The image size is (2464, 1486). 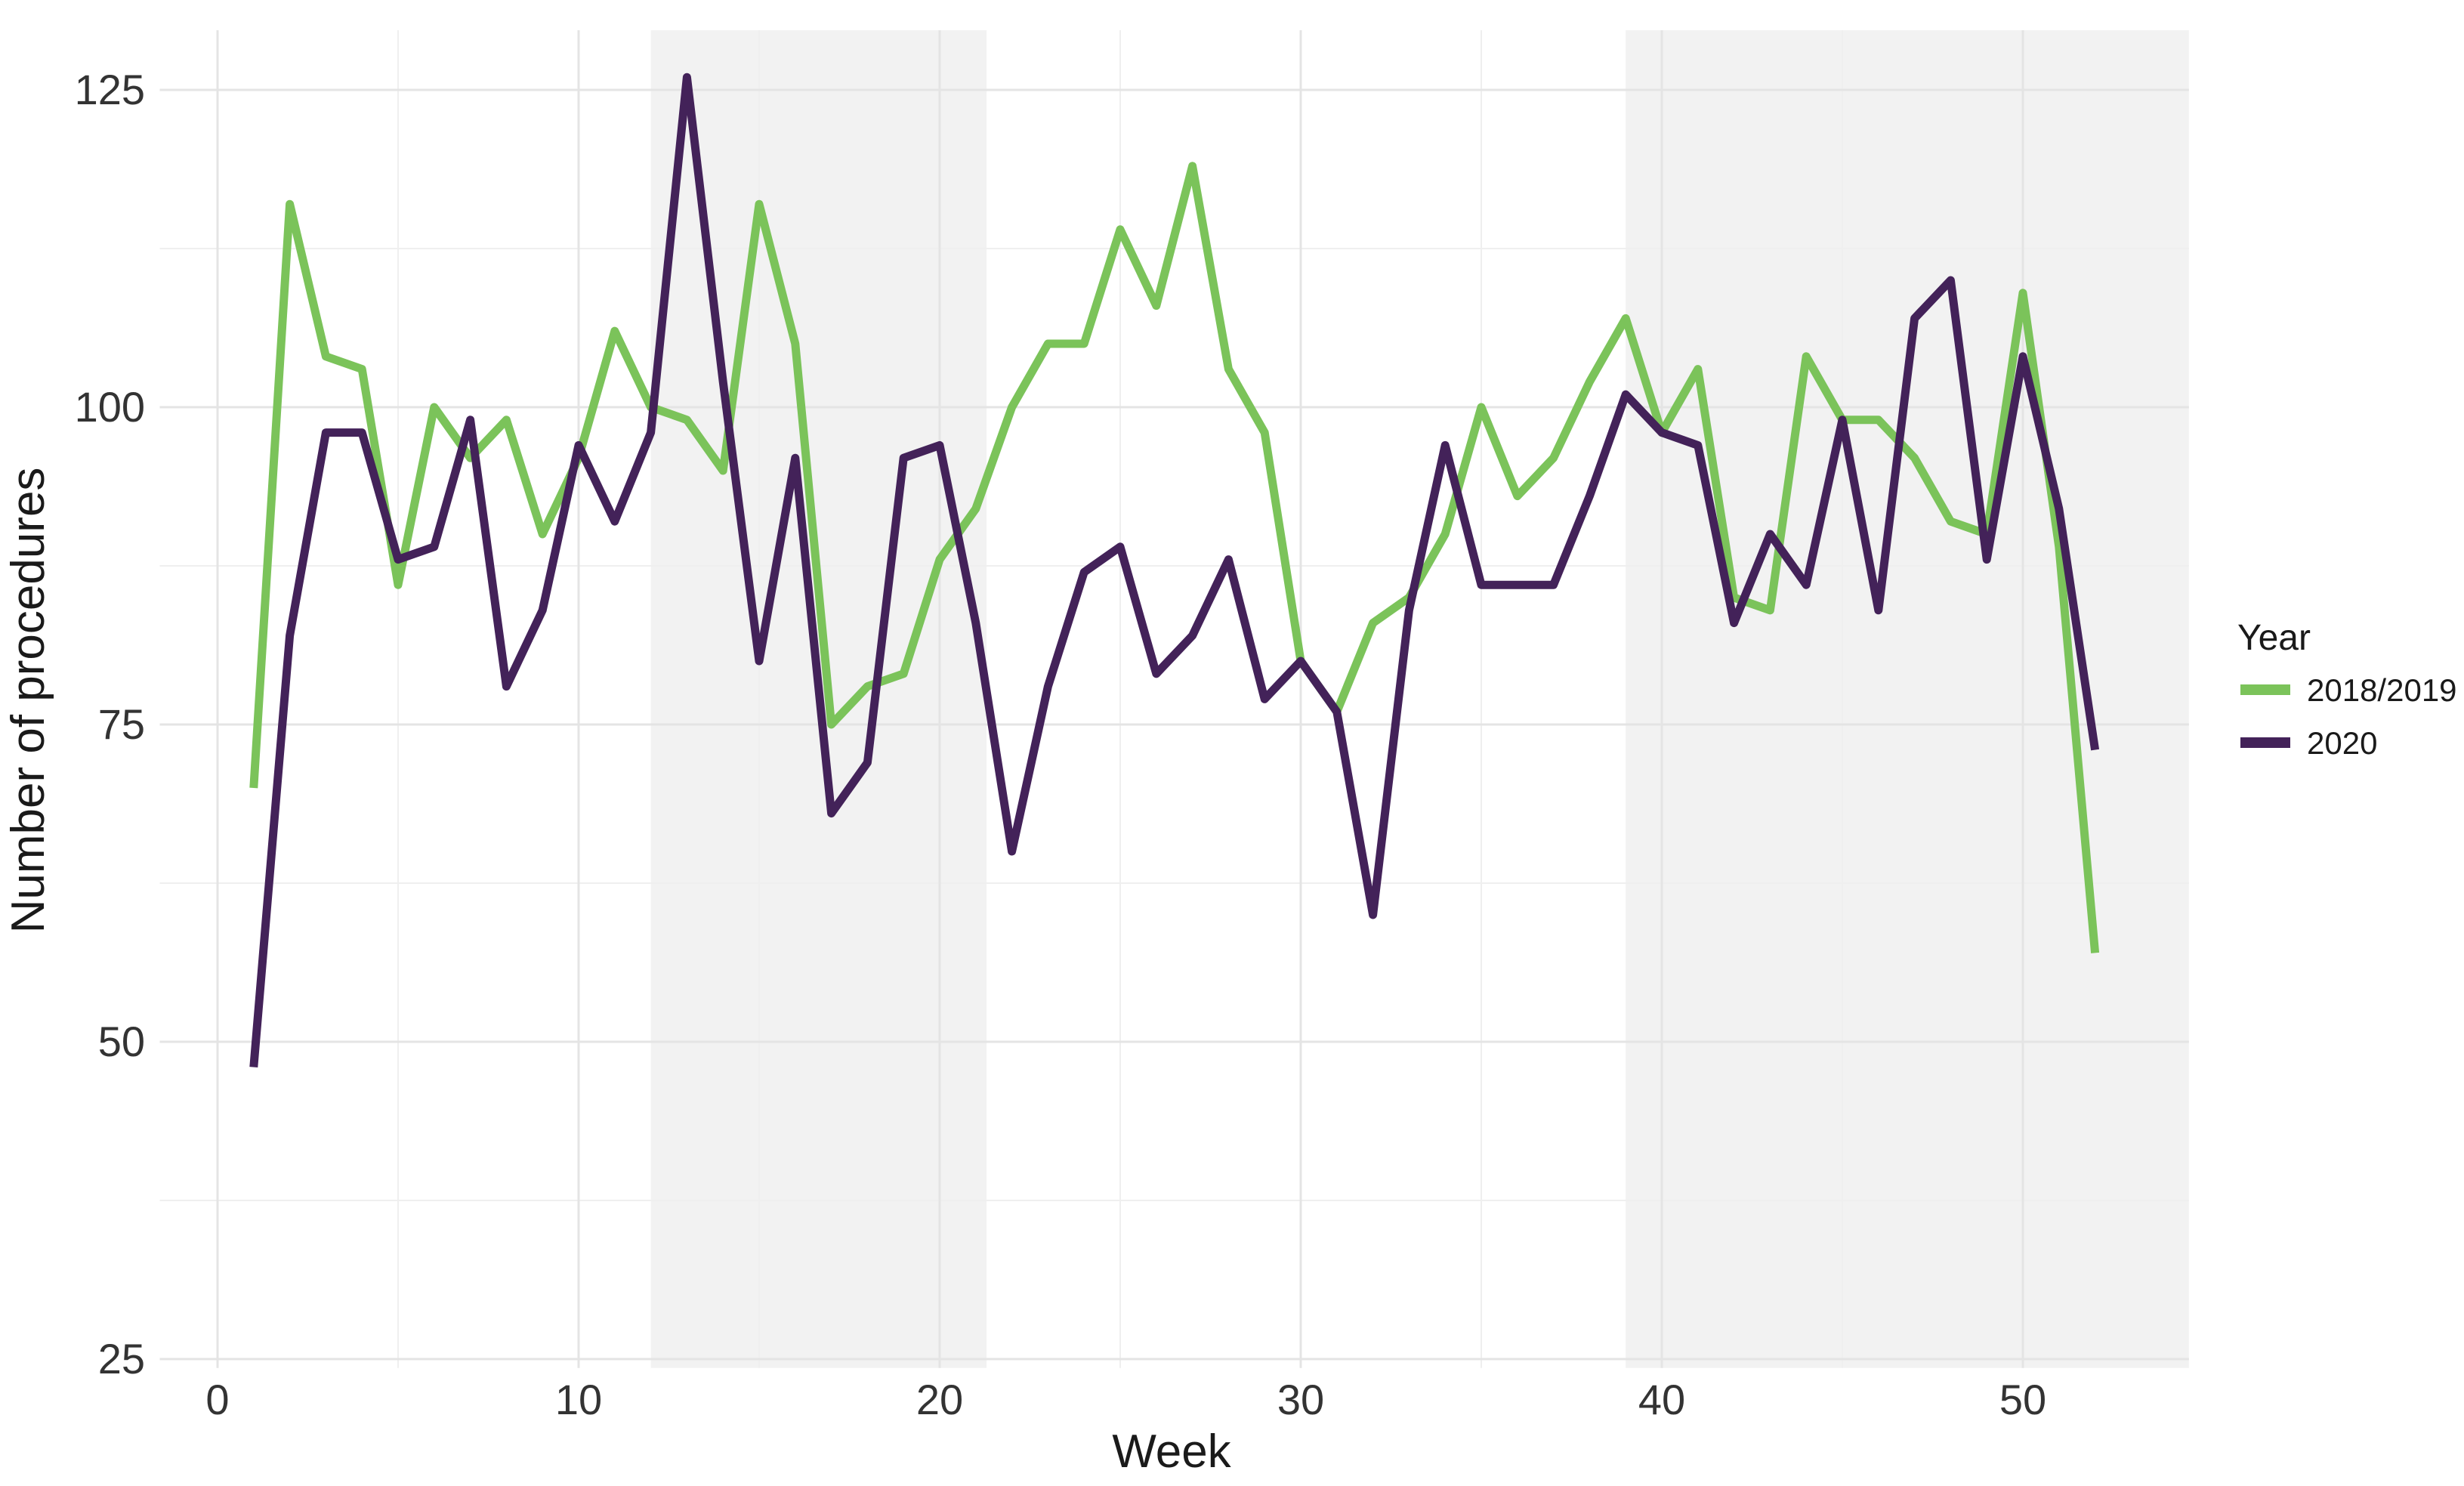 What do you see at coordinates (1662, 1400) in the screenshot?
I see `x-tick-label: 40` at bounding box center [1662, 1400].